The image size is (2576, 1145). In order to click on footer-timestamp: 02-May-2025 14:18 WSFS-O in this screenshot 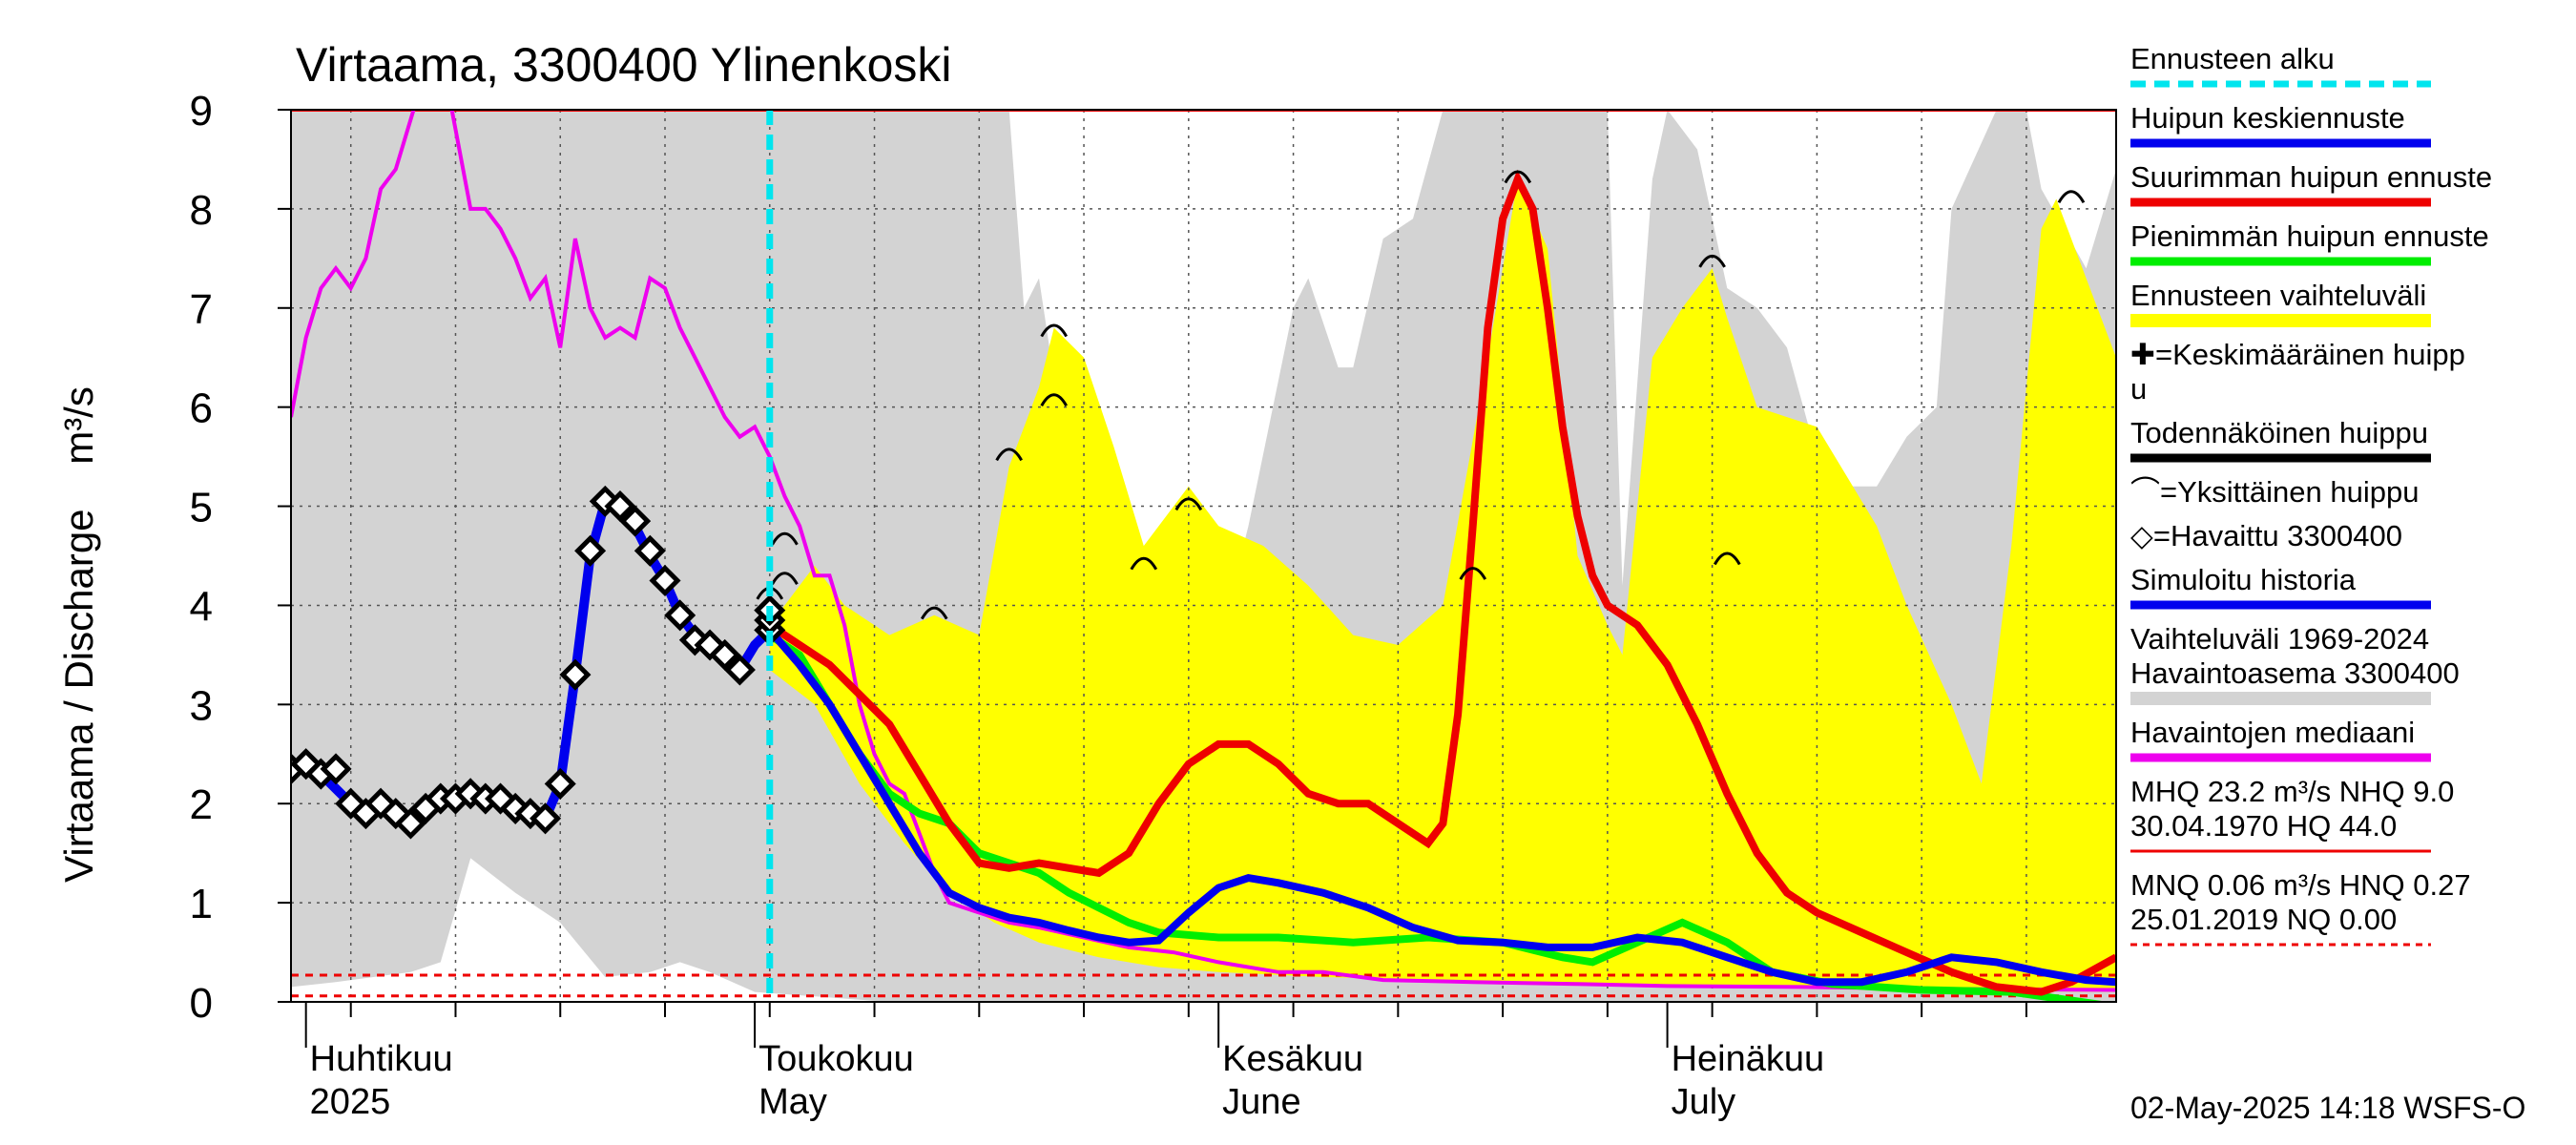, I will do `click(2327, 1108)`.